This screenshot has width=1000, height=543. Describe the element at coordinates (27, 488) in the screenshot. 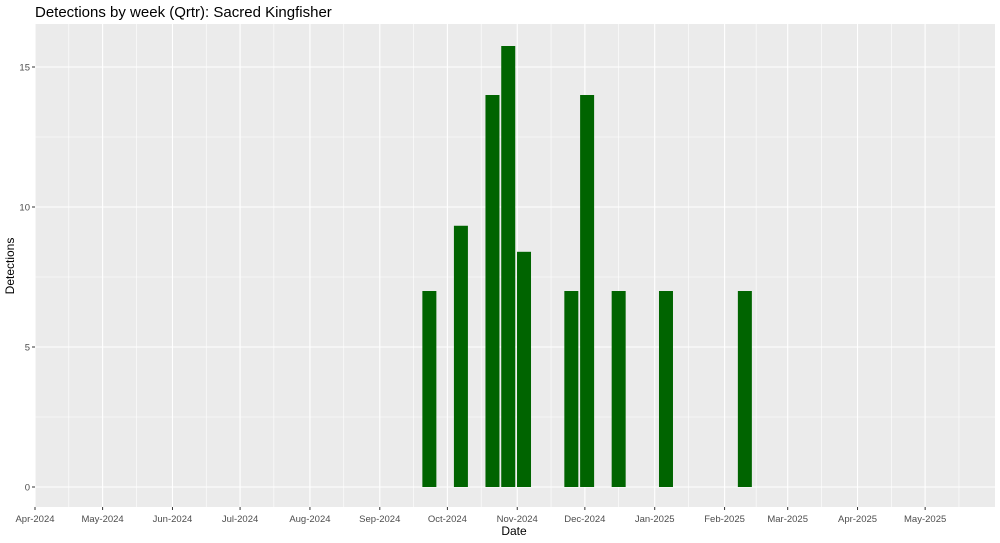

I see `y-tick-label: 0` at that location.